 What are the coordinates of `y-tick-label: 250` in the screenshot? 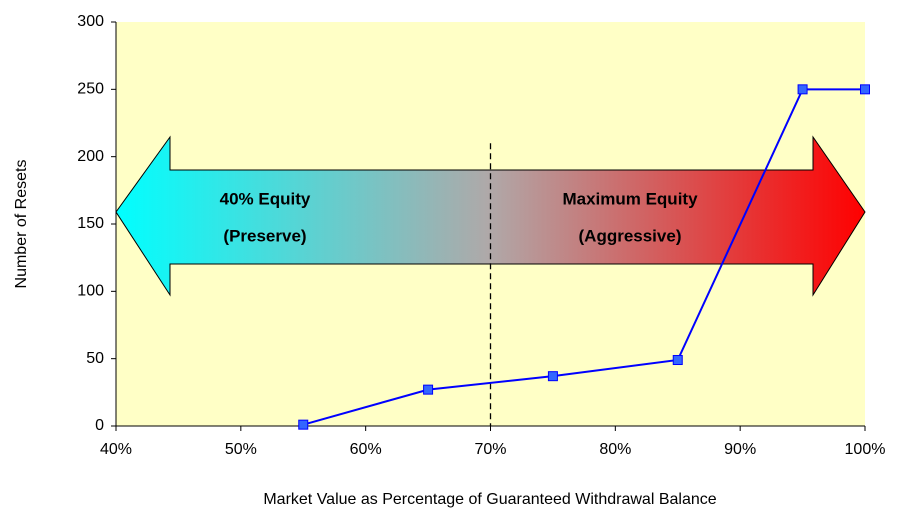 It's located at (90, 89).